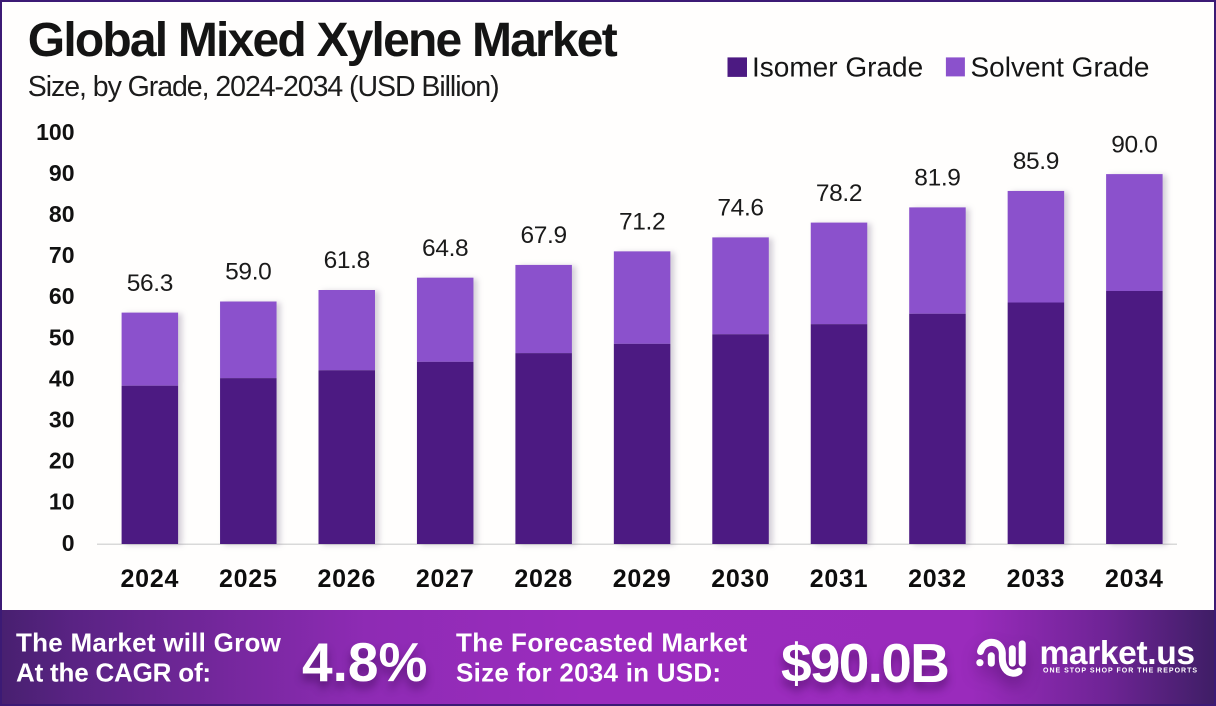  Describe the element at coordinates (68, 543) in the screenshot. I see `svg-text: 0` at that location.